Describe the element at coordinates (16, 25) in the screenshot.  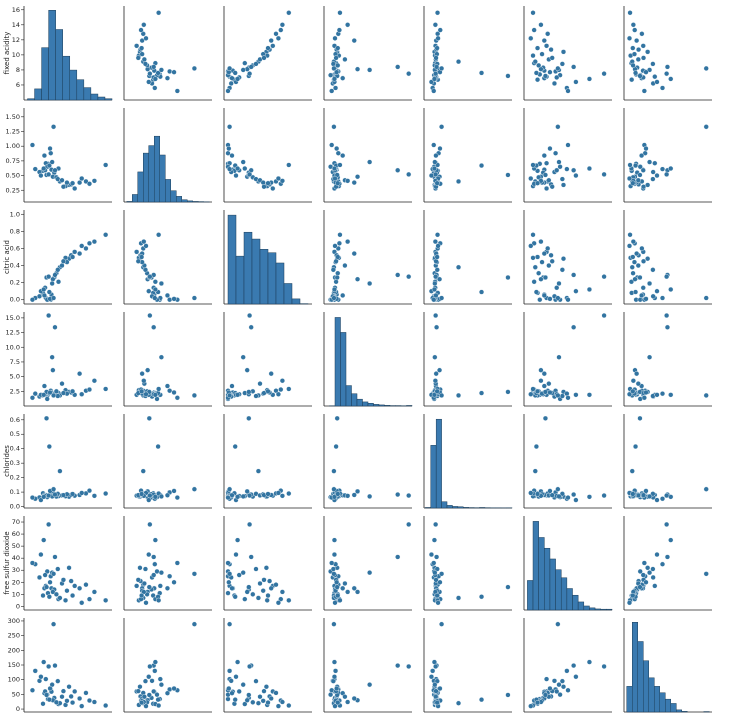
I see `y-tick-label: 14` at that location.